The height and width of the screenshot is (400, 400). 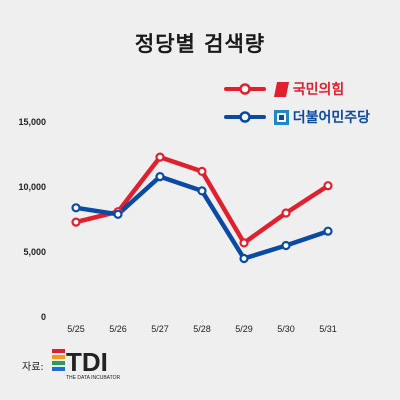 What do you see at coordinates (202, 329) in the screenshot?
I see `x-tick-label: 5/28` at bounding box center [202, 329].